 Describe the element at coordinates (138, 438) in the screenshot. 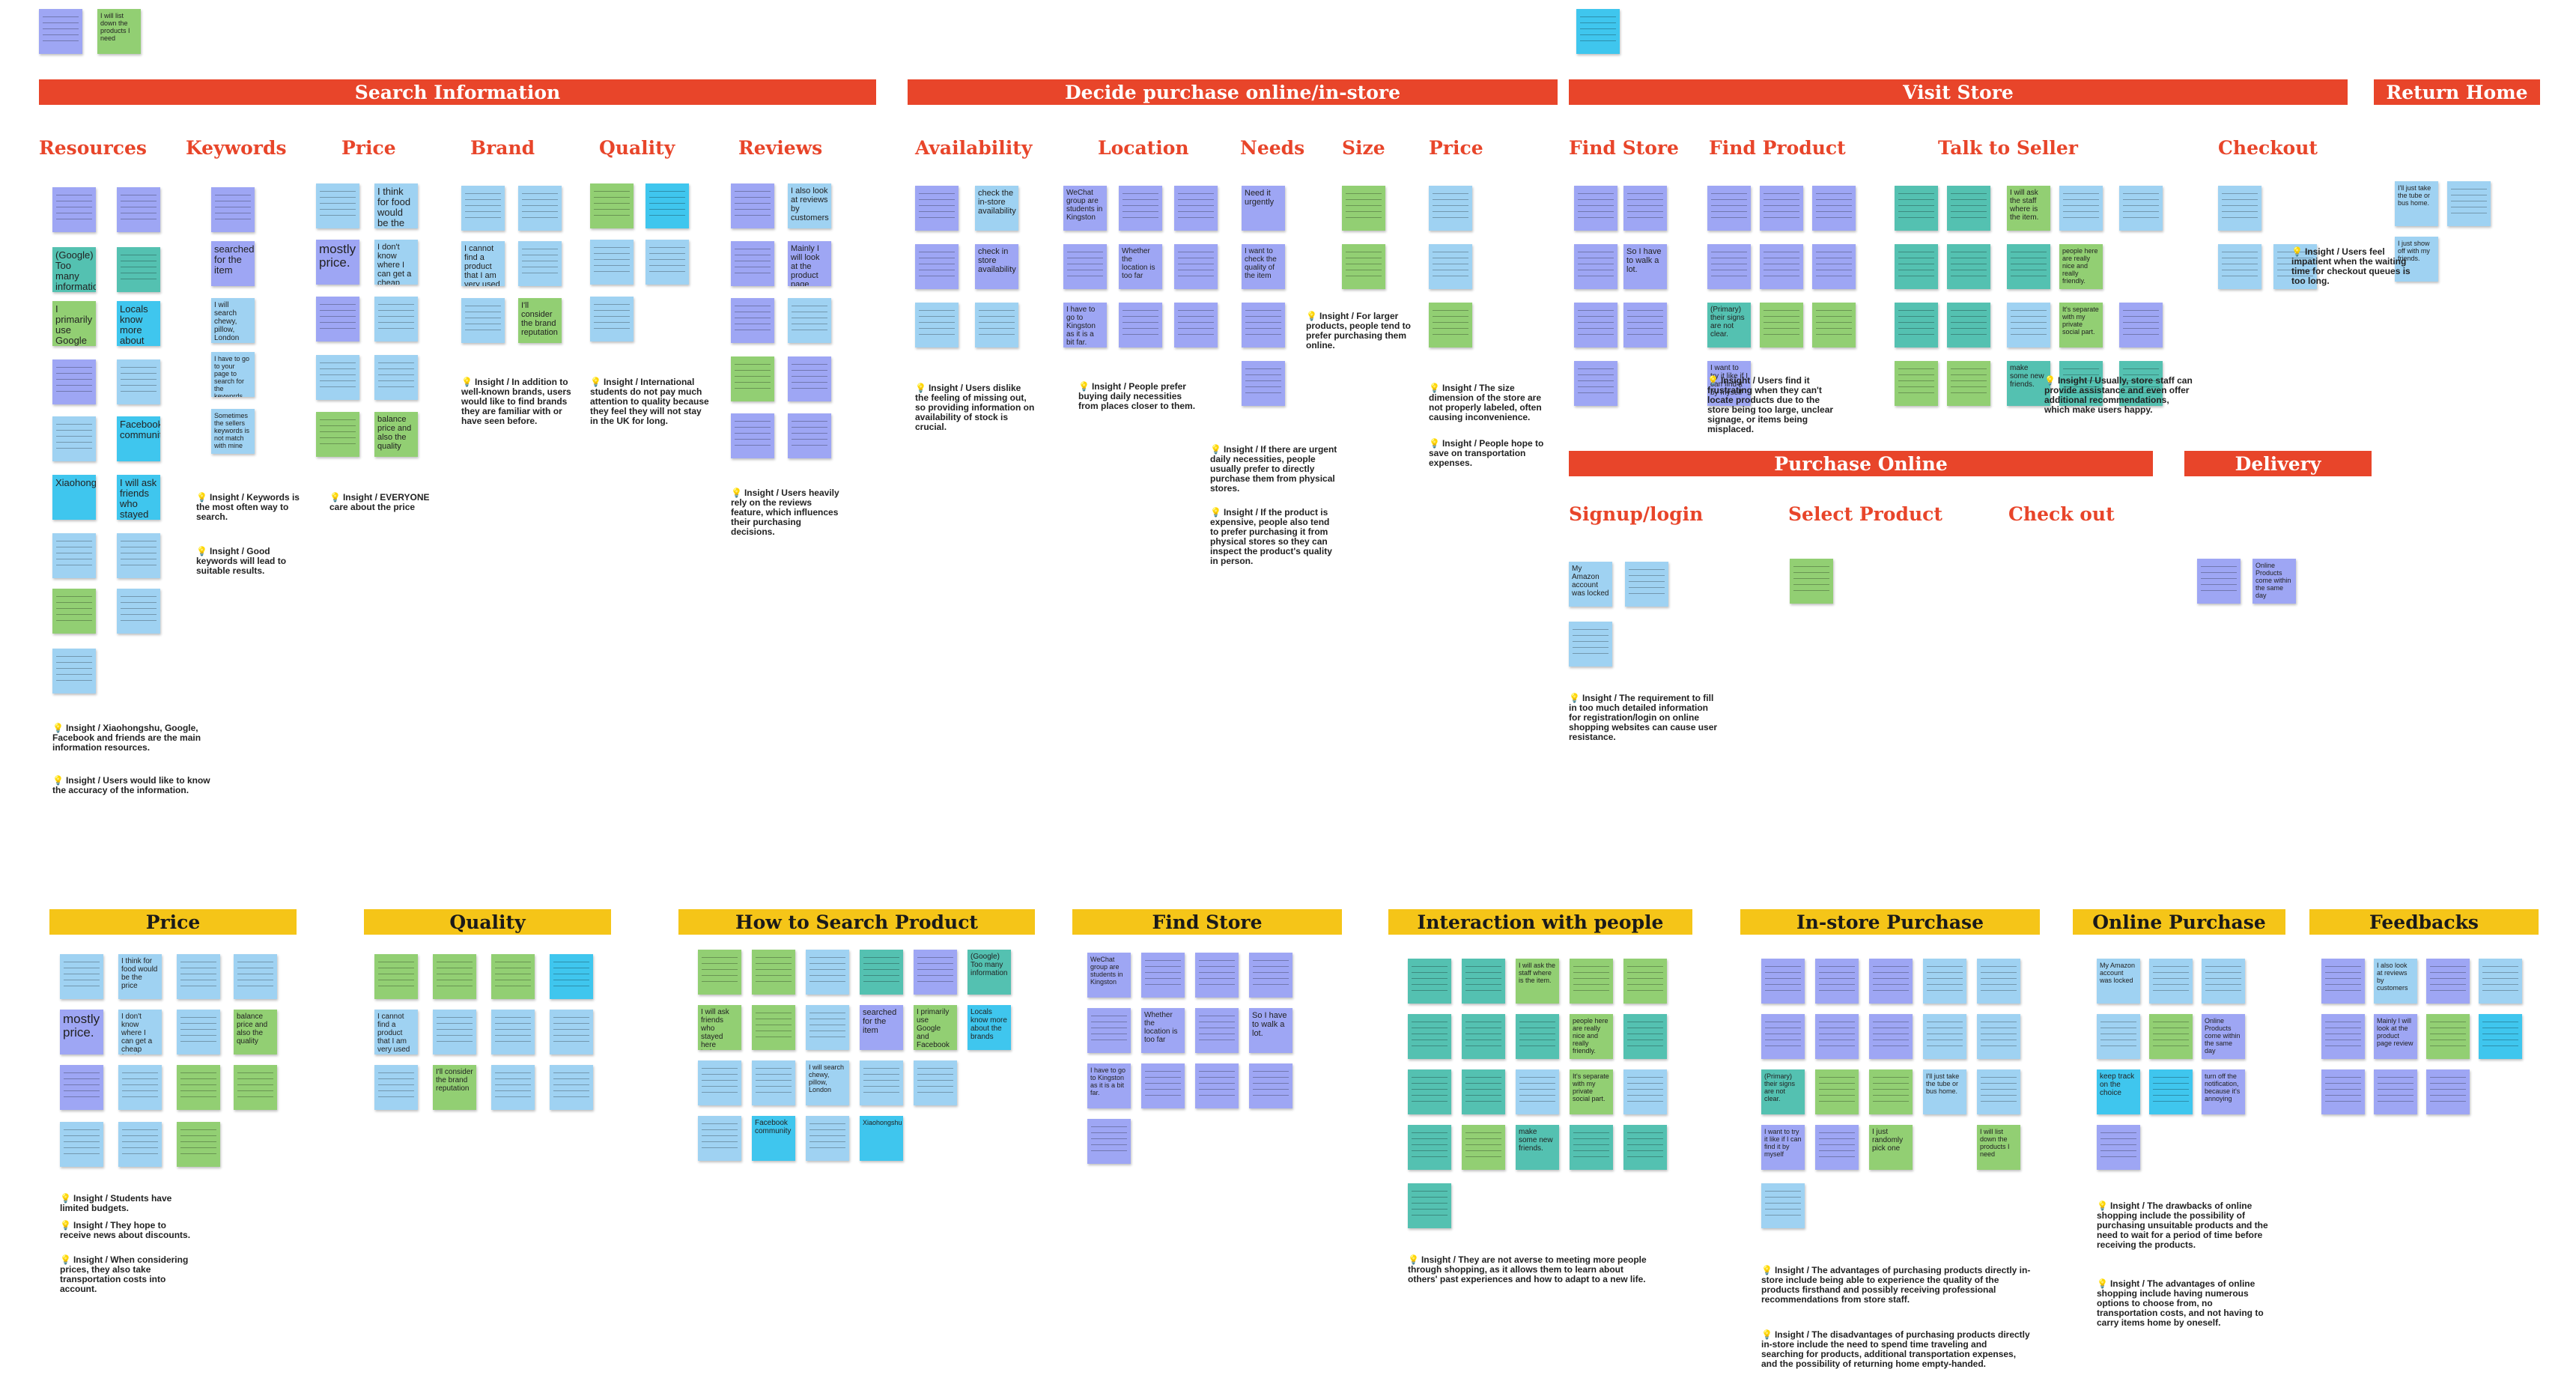

I see `sticky-note: Facebook community` at that location.